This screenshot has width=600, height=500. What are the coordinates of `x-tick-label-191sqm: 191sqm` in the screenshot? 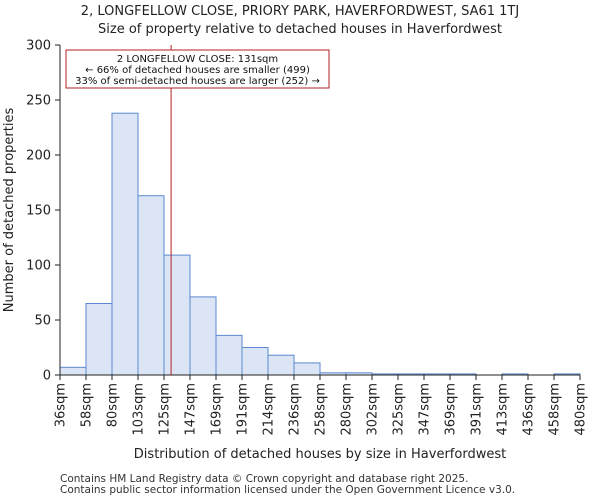 It's located at (243, 409).